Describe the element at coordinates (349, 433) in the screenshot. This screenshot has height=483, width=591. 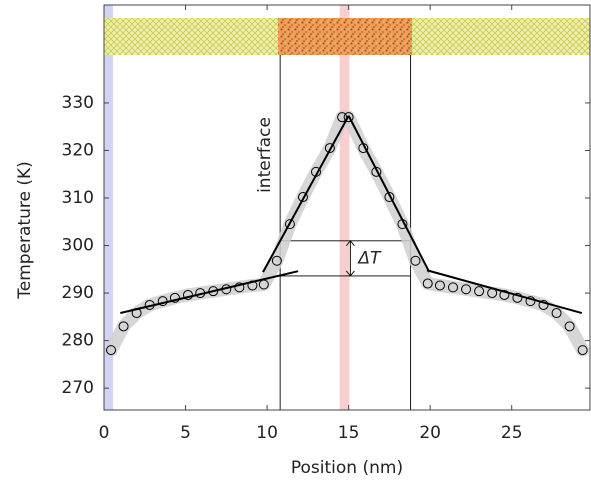
I see `x-tick-label: 15` at that location.